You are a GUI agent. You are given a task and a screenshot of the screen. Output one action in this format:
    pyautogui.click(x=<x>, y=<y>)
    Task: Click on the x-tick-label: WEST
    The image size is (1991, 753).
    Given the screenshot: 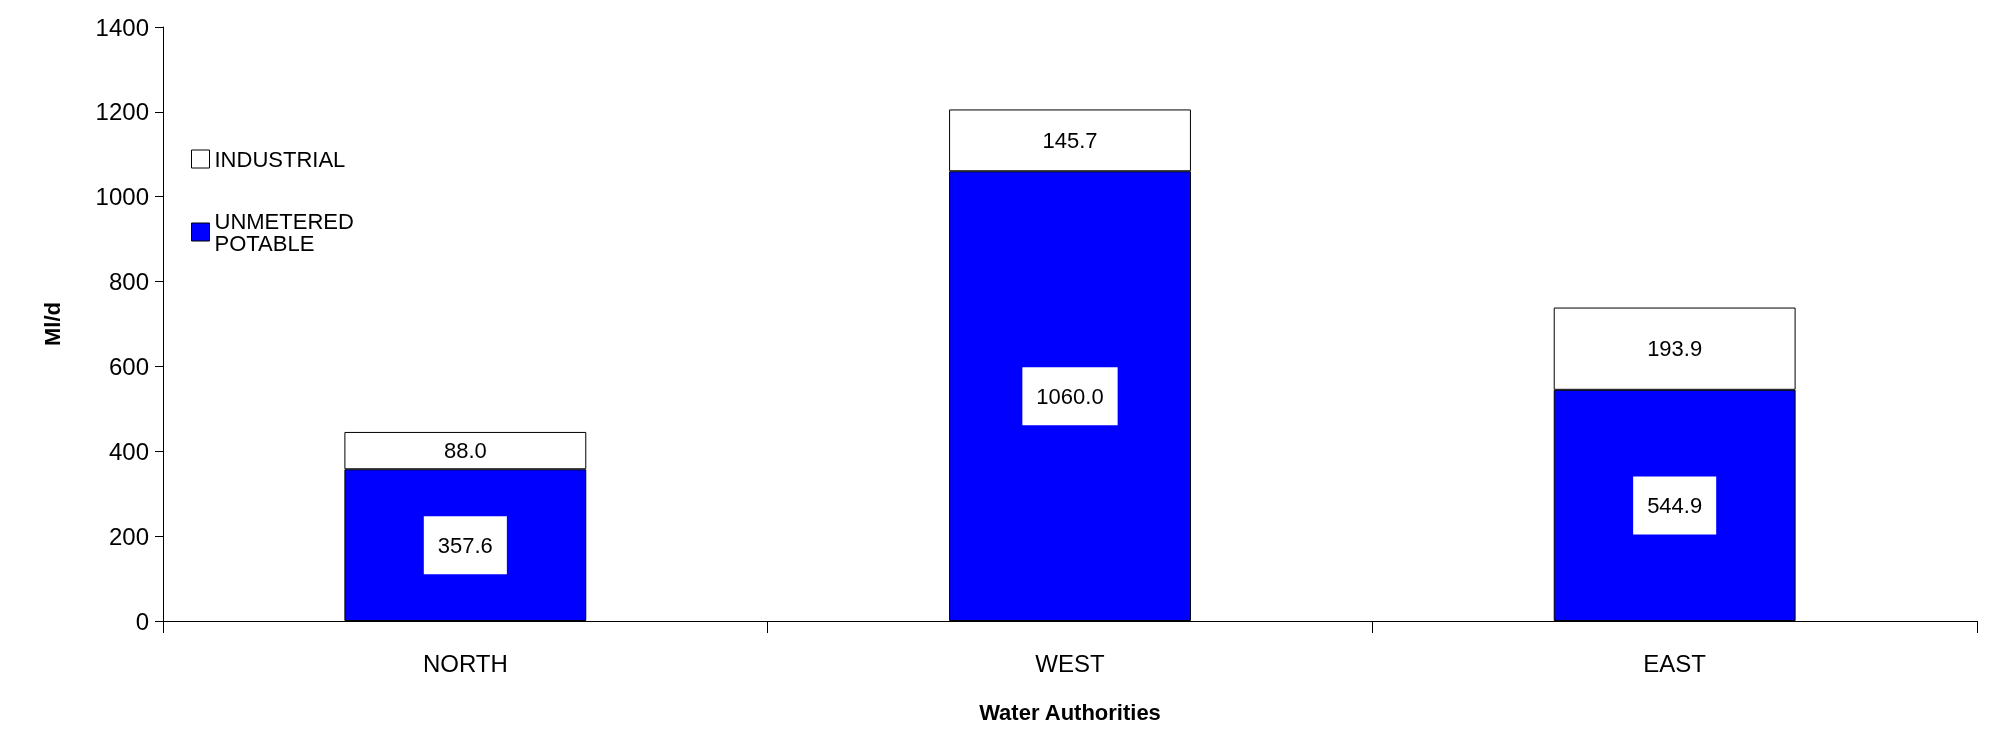 What is the action you would take?
    pyautogui.click(x=1070, y=663)
    